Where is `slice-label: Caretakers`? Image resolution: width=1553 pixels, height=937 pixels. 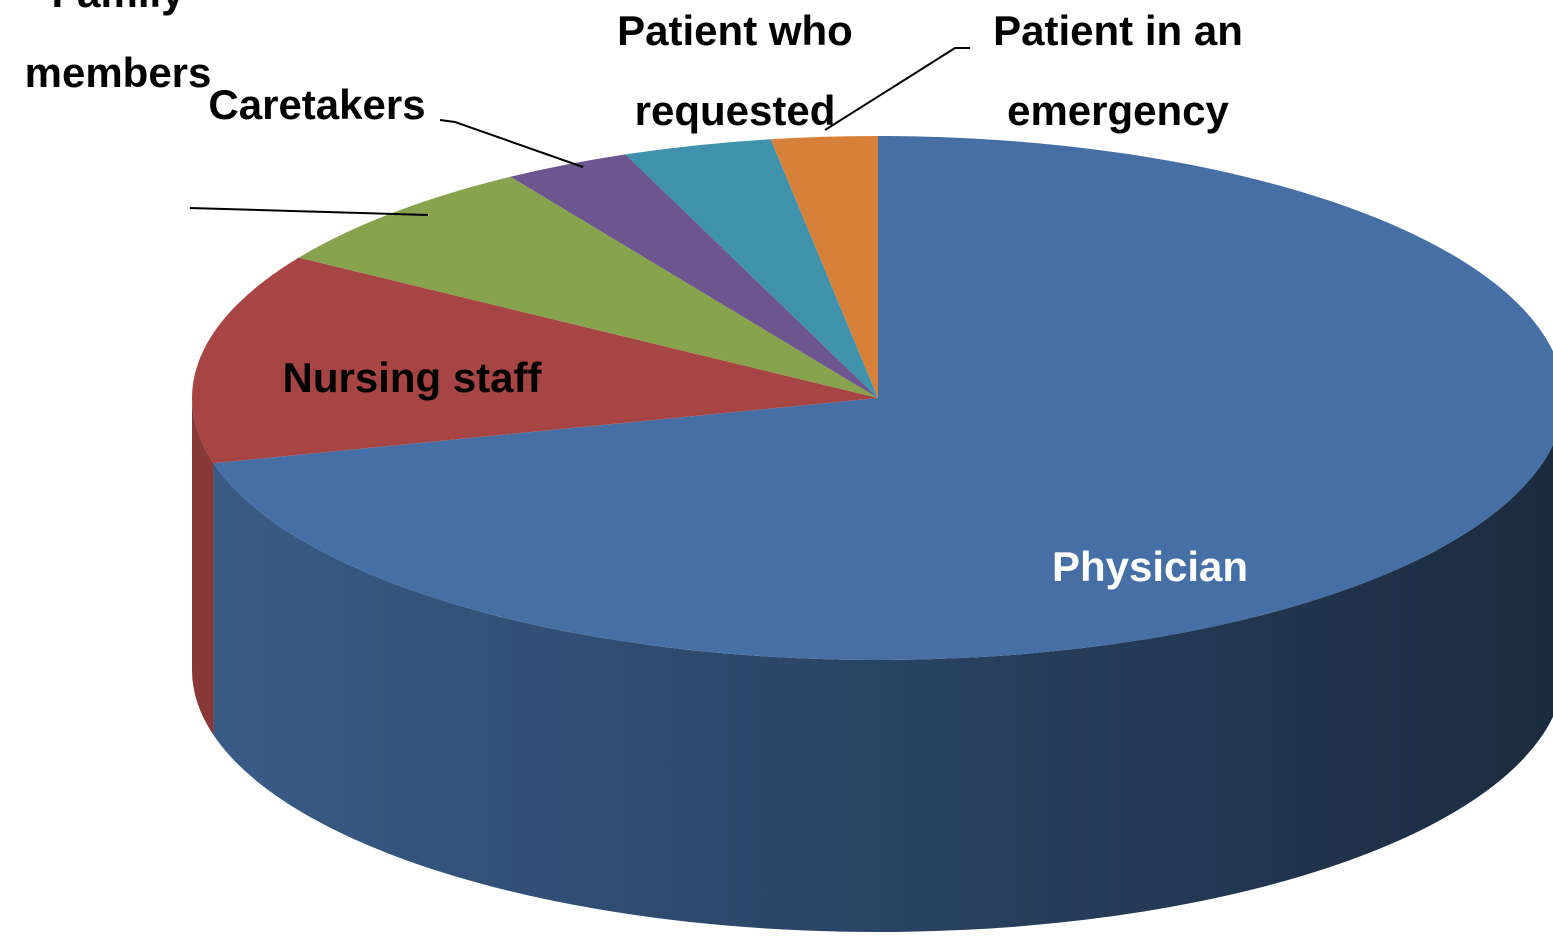 slice-label: Caretakers is located at coordinates (317, 104).